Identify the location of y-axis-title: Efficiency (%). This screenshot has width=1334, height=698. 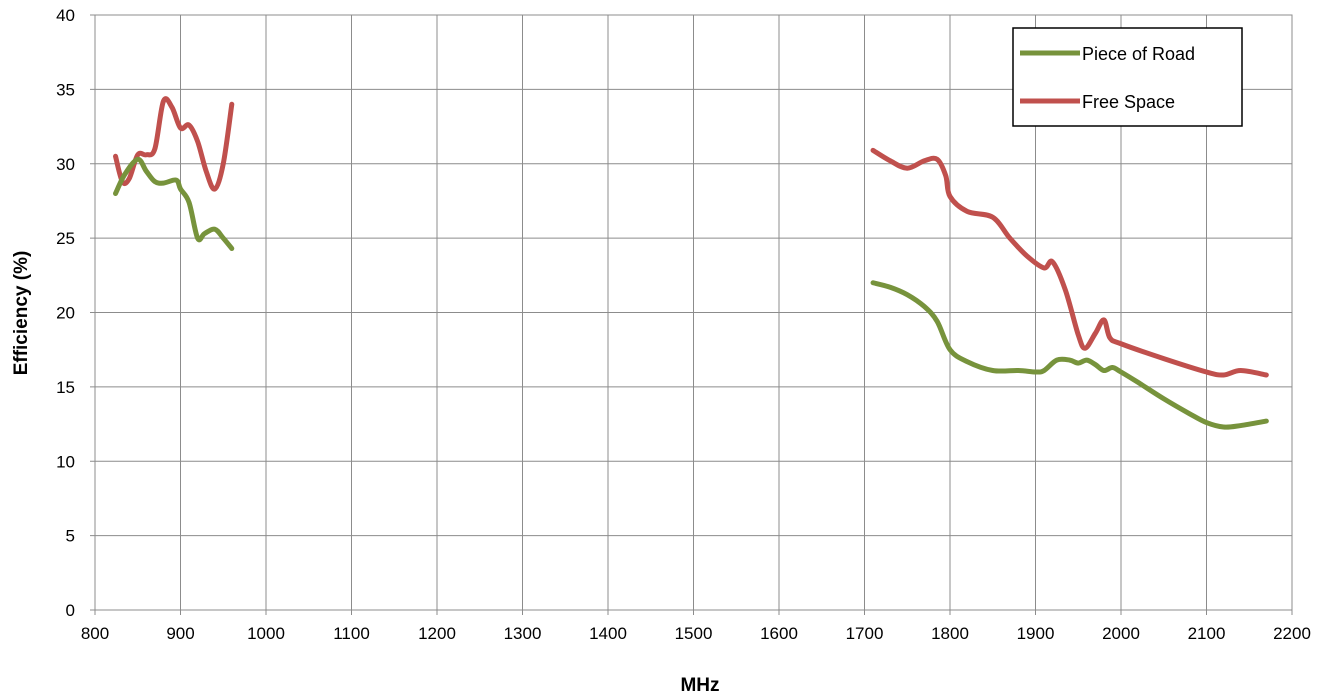
(21, 313).